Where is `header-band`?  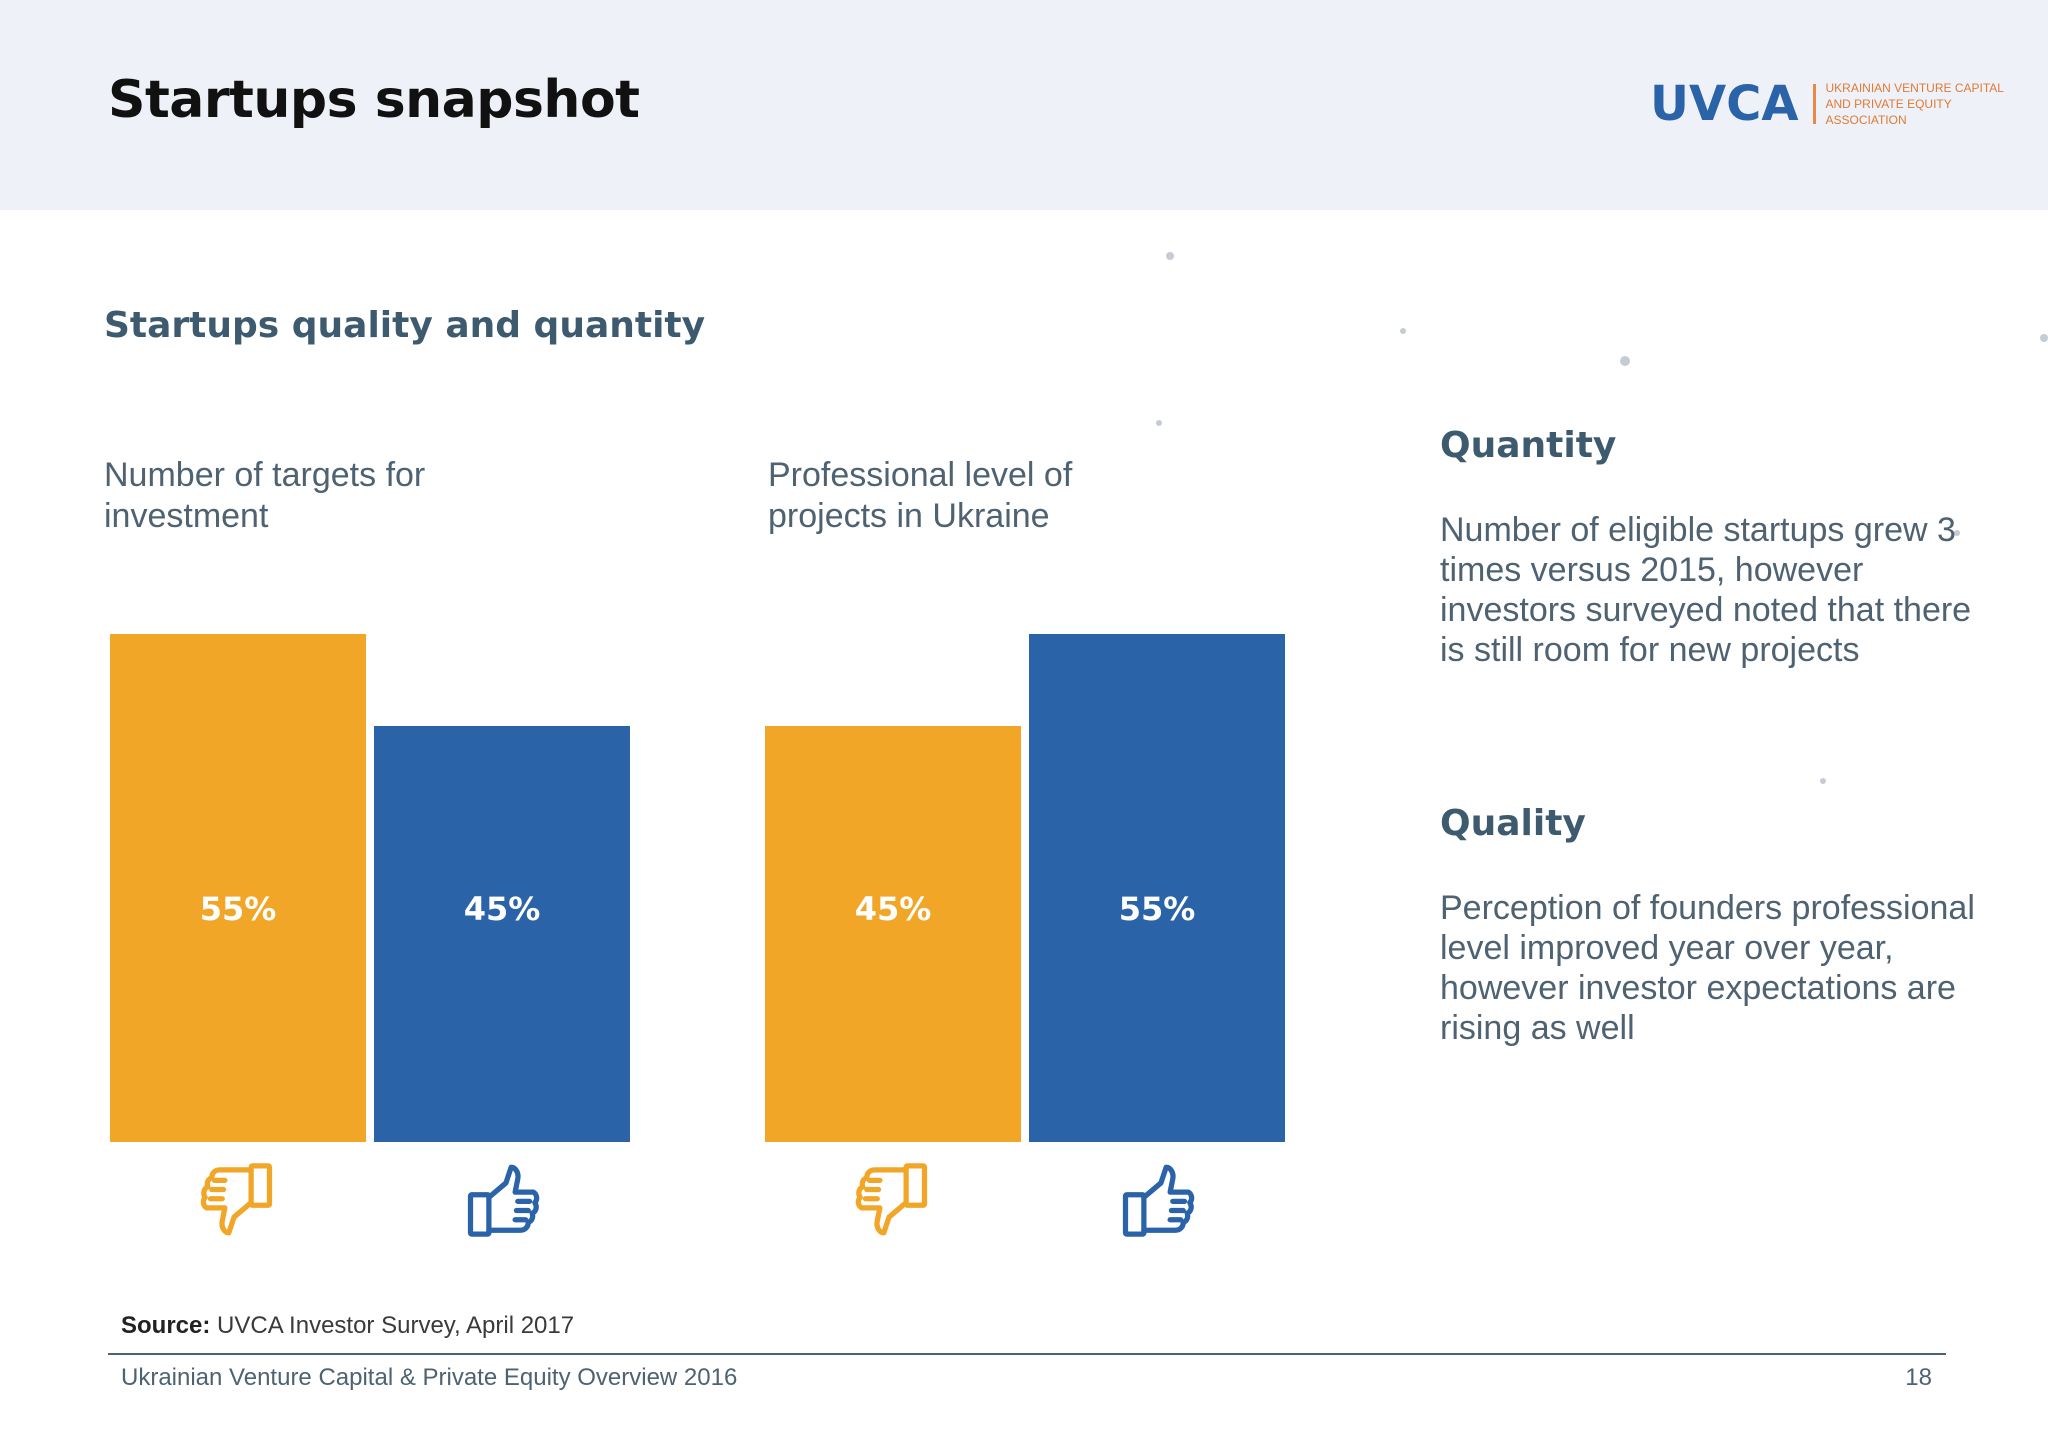
header-band is located at coordinates (1024, 105).